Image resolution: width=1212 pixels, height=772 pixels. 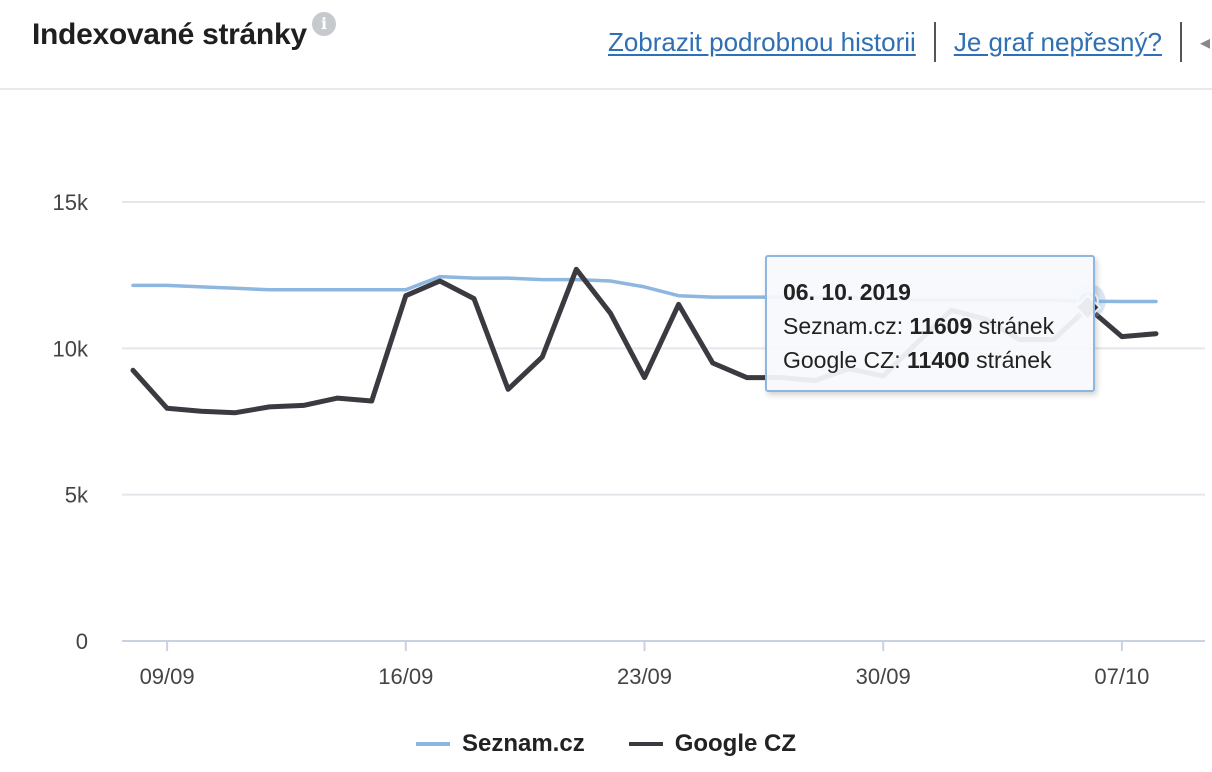 I want to click on y-tick-label: 5k, so click(x=77, y=495).